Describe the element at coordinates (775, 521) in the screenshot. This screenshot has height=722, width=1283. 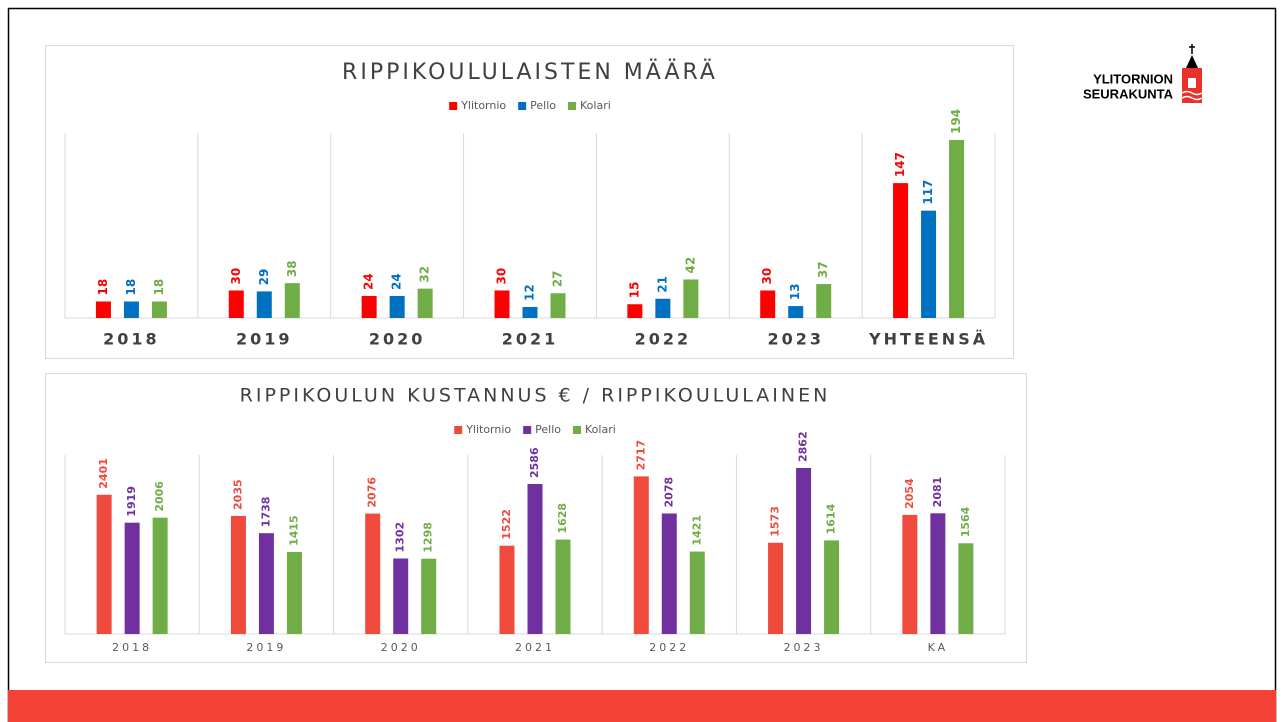
I see `value-label: 1573` at that location.